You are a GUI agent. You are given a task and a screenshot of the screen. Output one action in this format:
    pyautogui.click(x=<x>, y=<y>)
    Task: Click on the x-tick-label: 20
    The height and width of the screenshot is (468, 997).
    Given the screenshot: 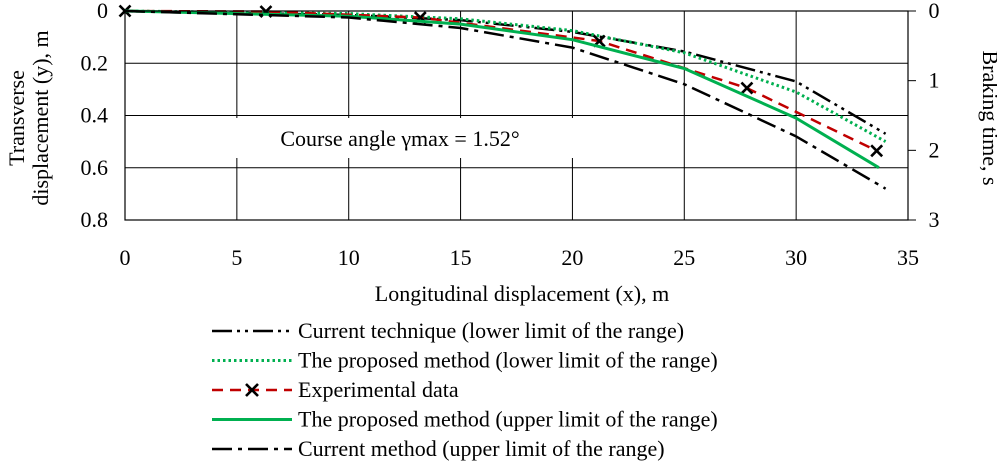 What is the action you would take?
    pyautogui.click(x=572, y=257)
    